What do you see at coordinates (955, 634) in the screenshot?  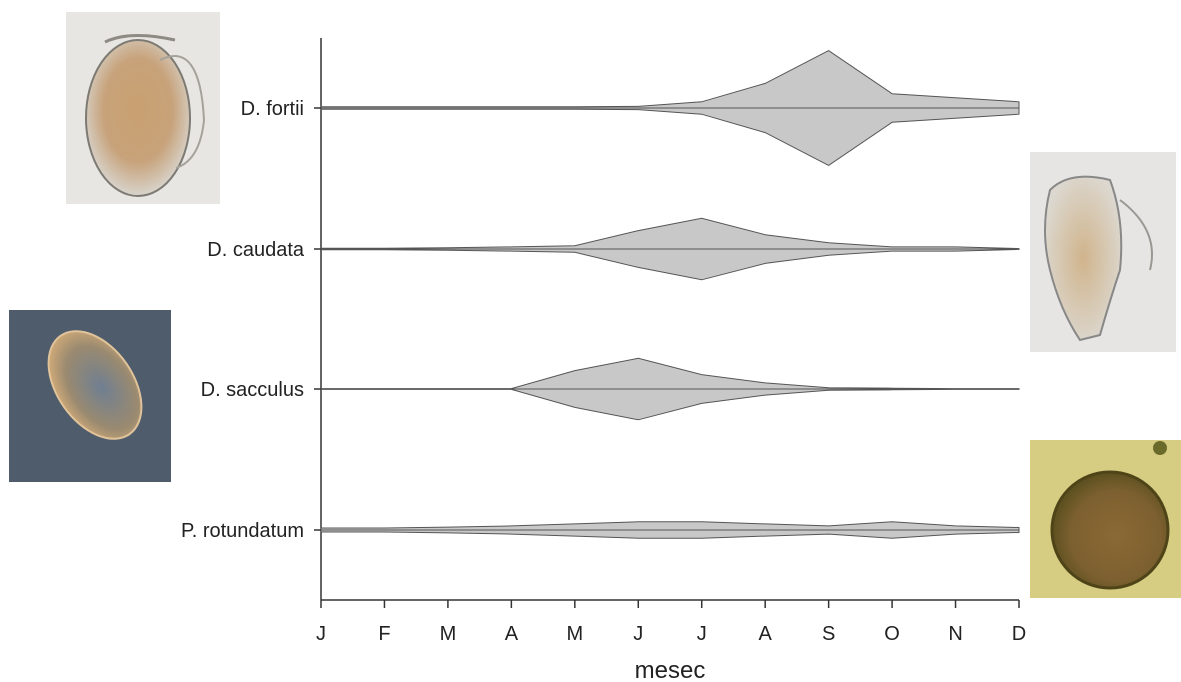 I see `x-tick-label-10: N` at bounding box center [955, 634].